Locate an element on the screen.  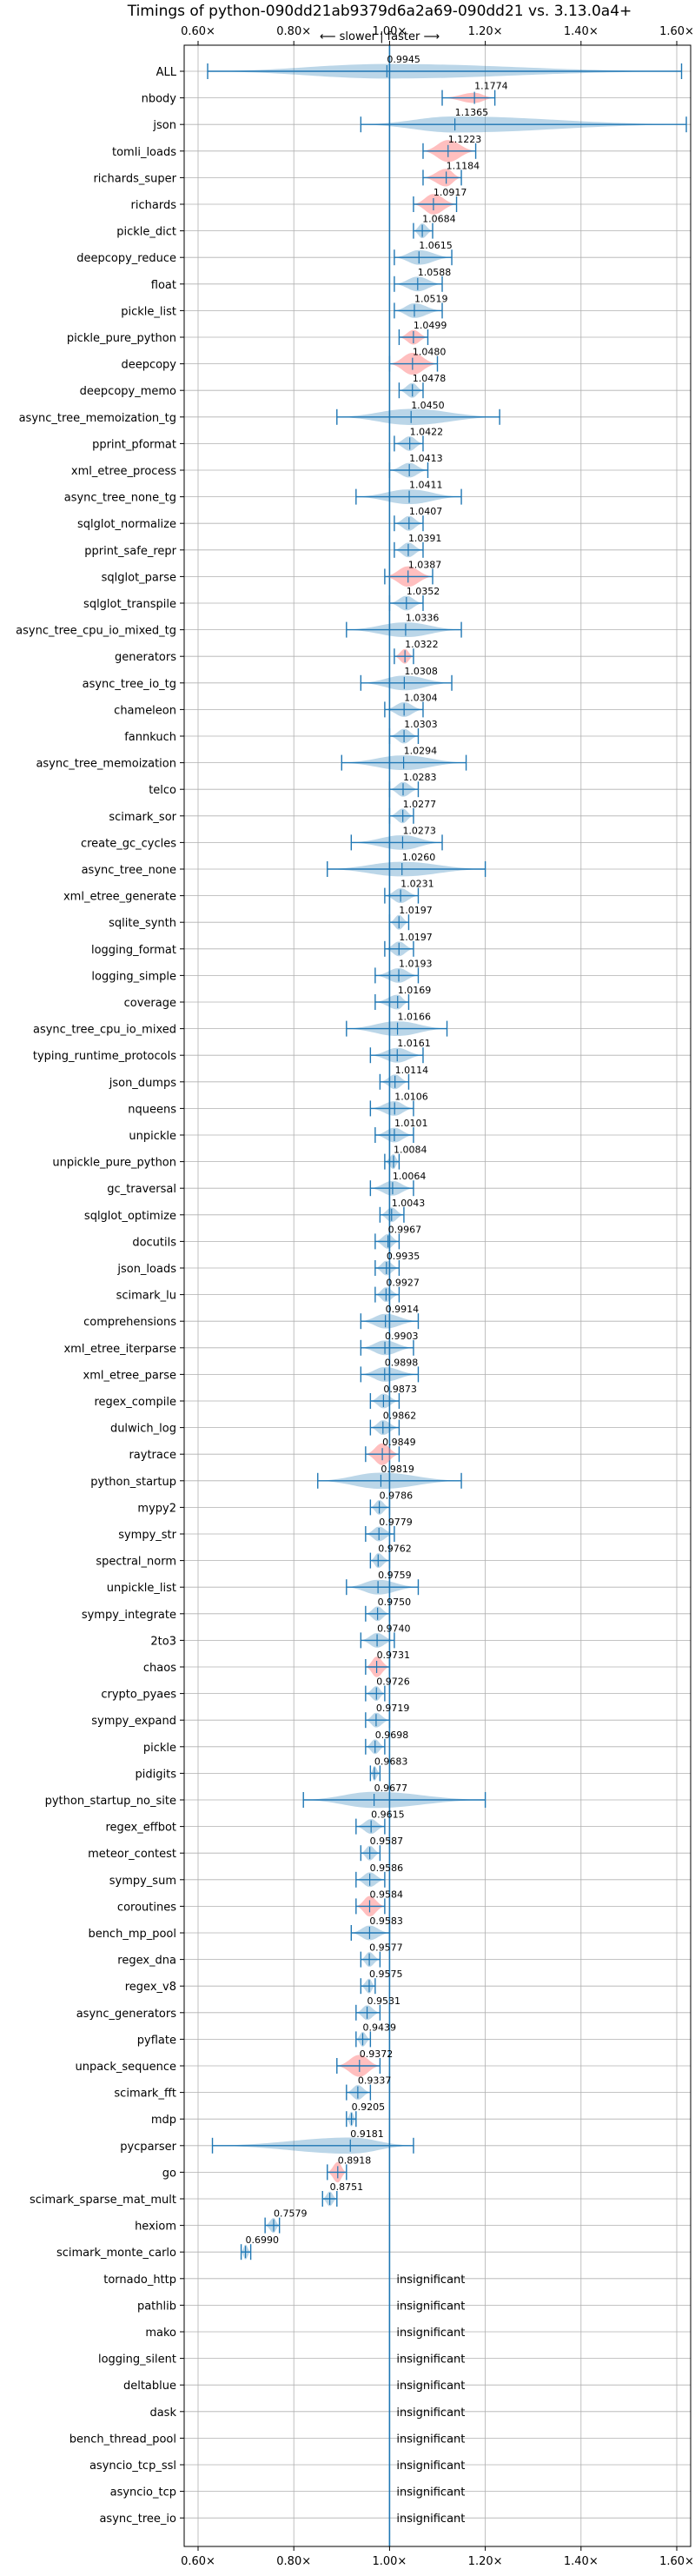
benchmark-name-label: create_gc_cycles is located at coordinates (128, 843).